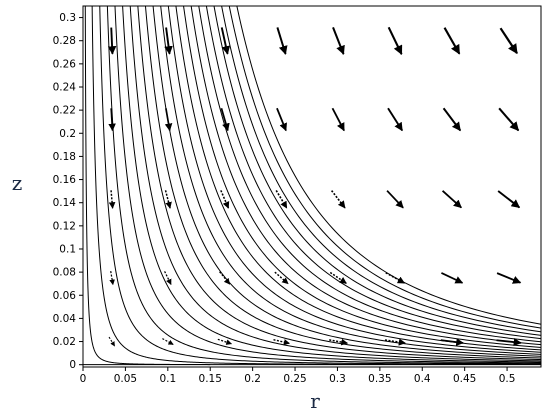 The width and height of the screenshot is (550, 413). What do you see at coordinates (64, 41) in the screenshot?
I see `y-tick-label: 0.28` at bounding box center [64, 41].